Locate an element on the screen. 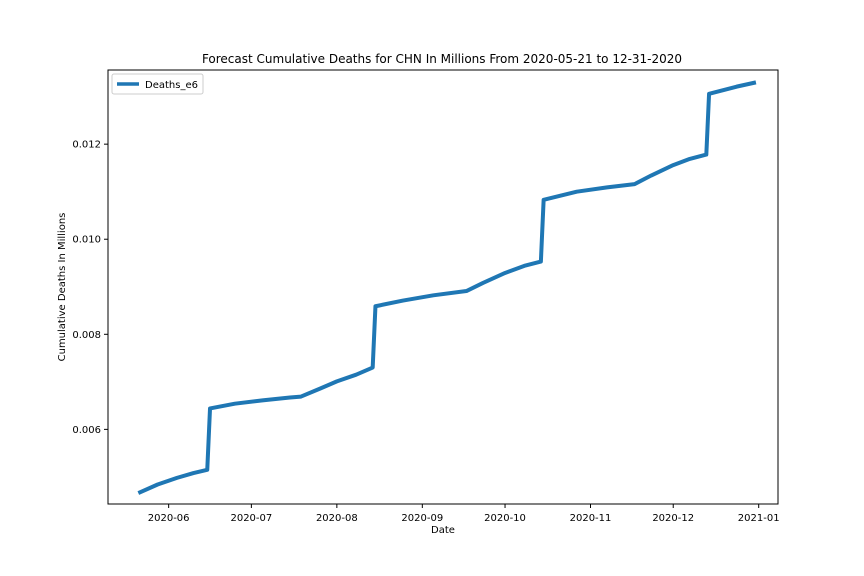 The image size is (864, 576). legend: Deaths_e6 is located at coordinates (157, 84).